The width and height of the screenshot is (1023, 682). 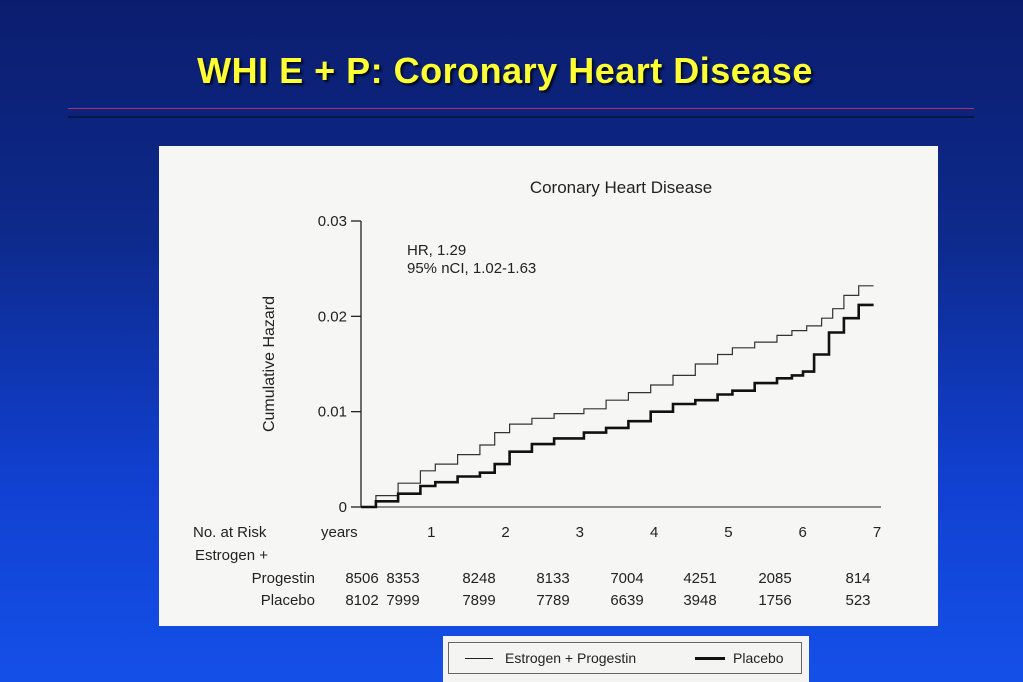 I want to click on risk-table-cell: 814, so click(x=857, y=578).